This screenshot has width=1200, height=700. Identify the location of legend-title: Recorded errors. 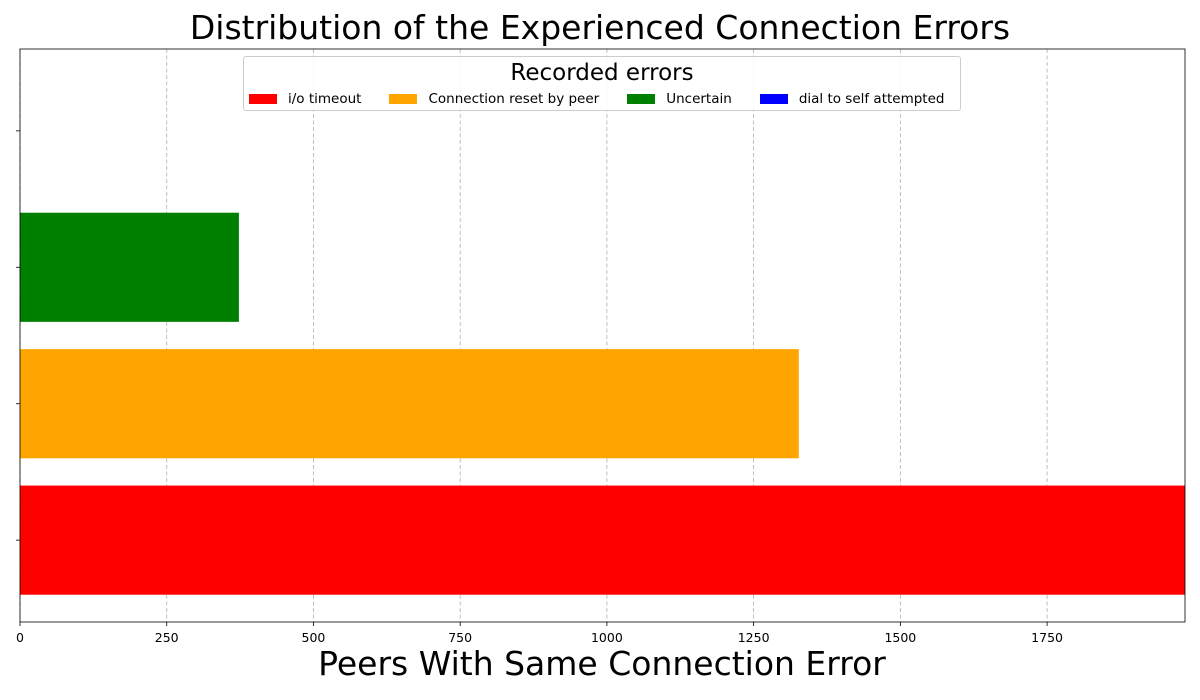
(602, 73).